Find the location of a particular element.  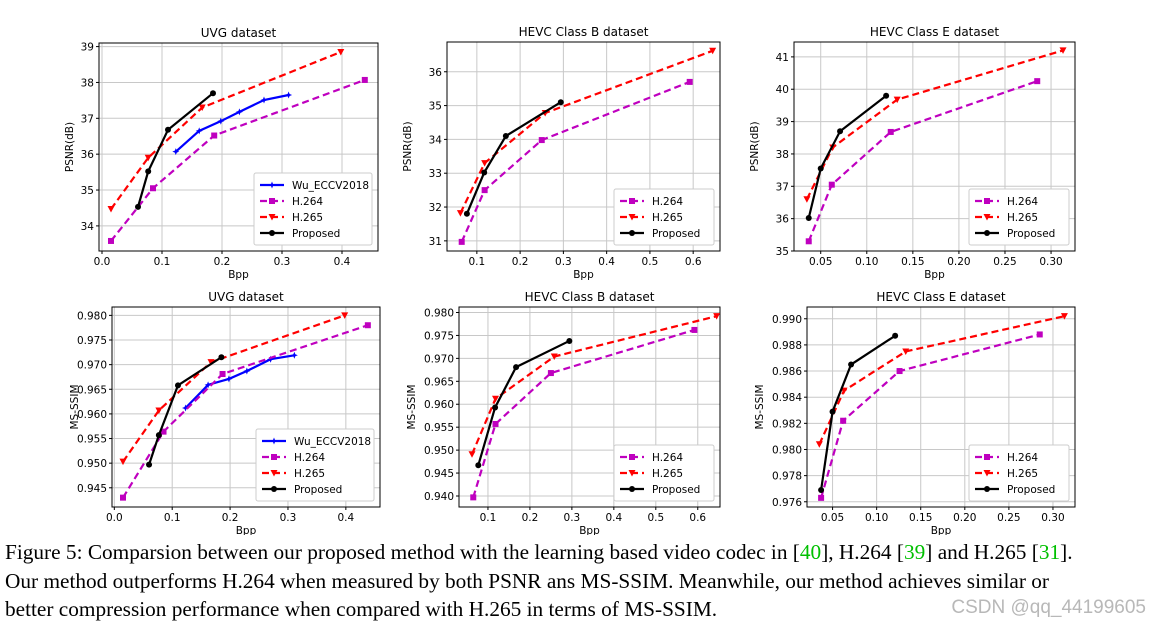

x-tick-label: 0.6 is located at coordinates (697, 518).